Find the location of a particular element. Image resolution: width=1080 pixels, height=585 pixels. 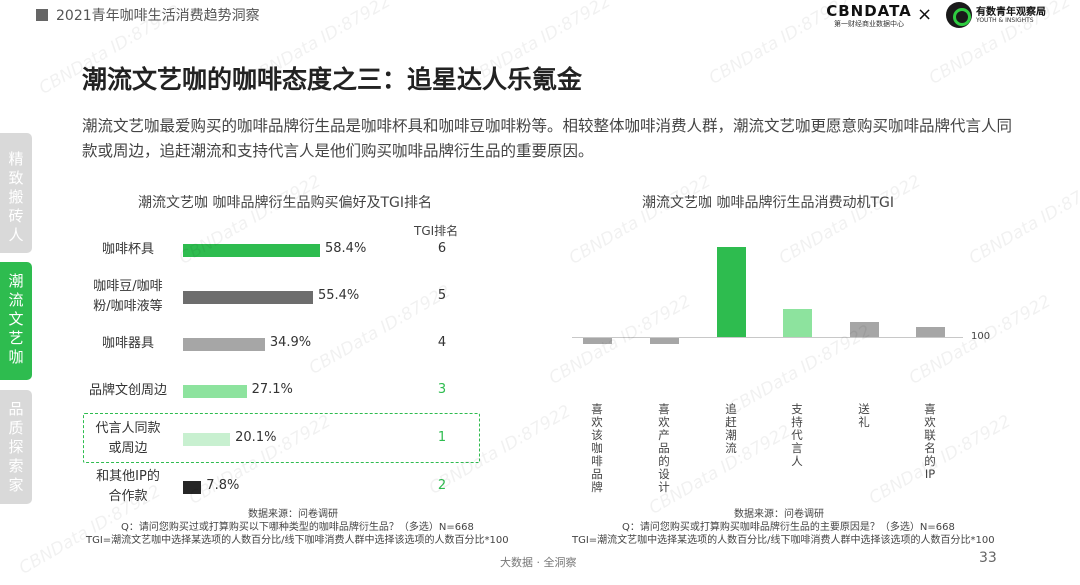

bar-category-label-line: 品牌文创周边 is located at coordinates (127, 390).